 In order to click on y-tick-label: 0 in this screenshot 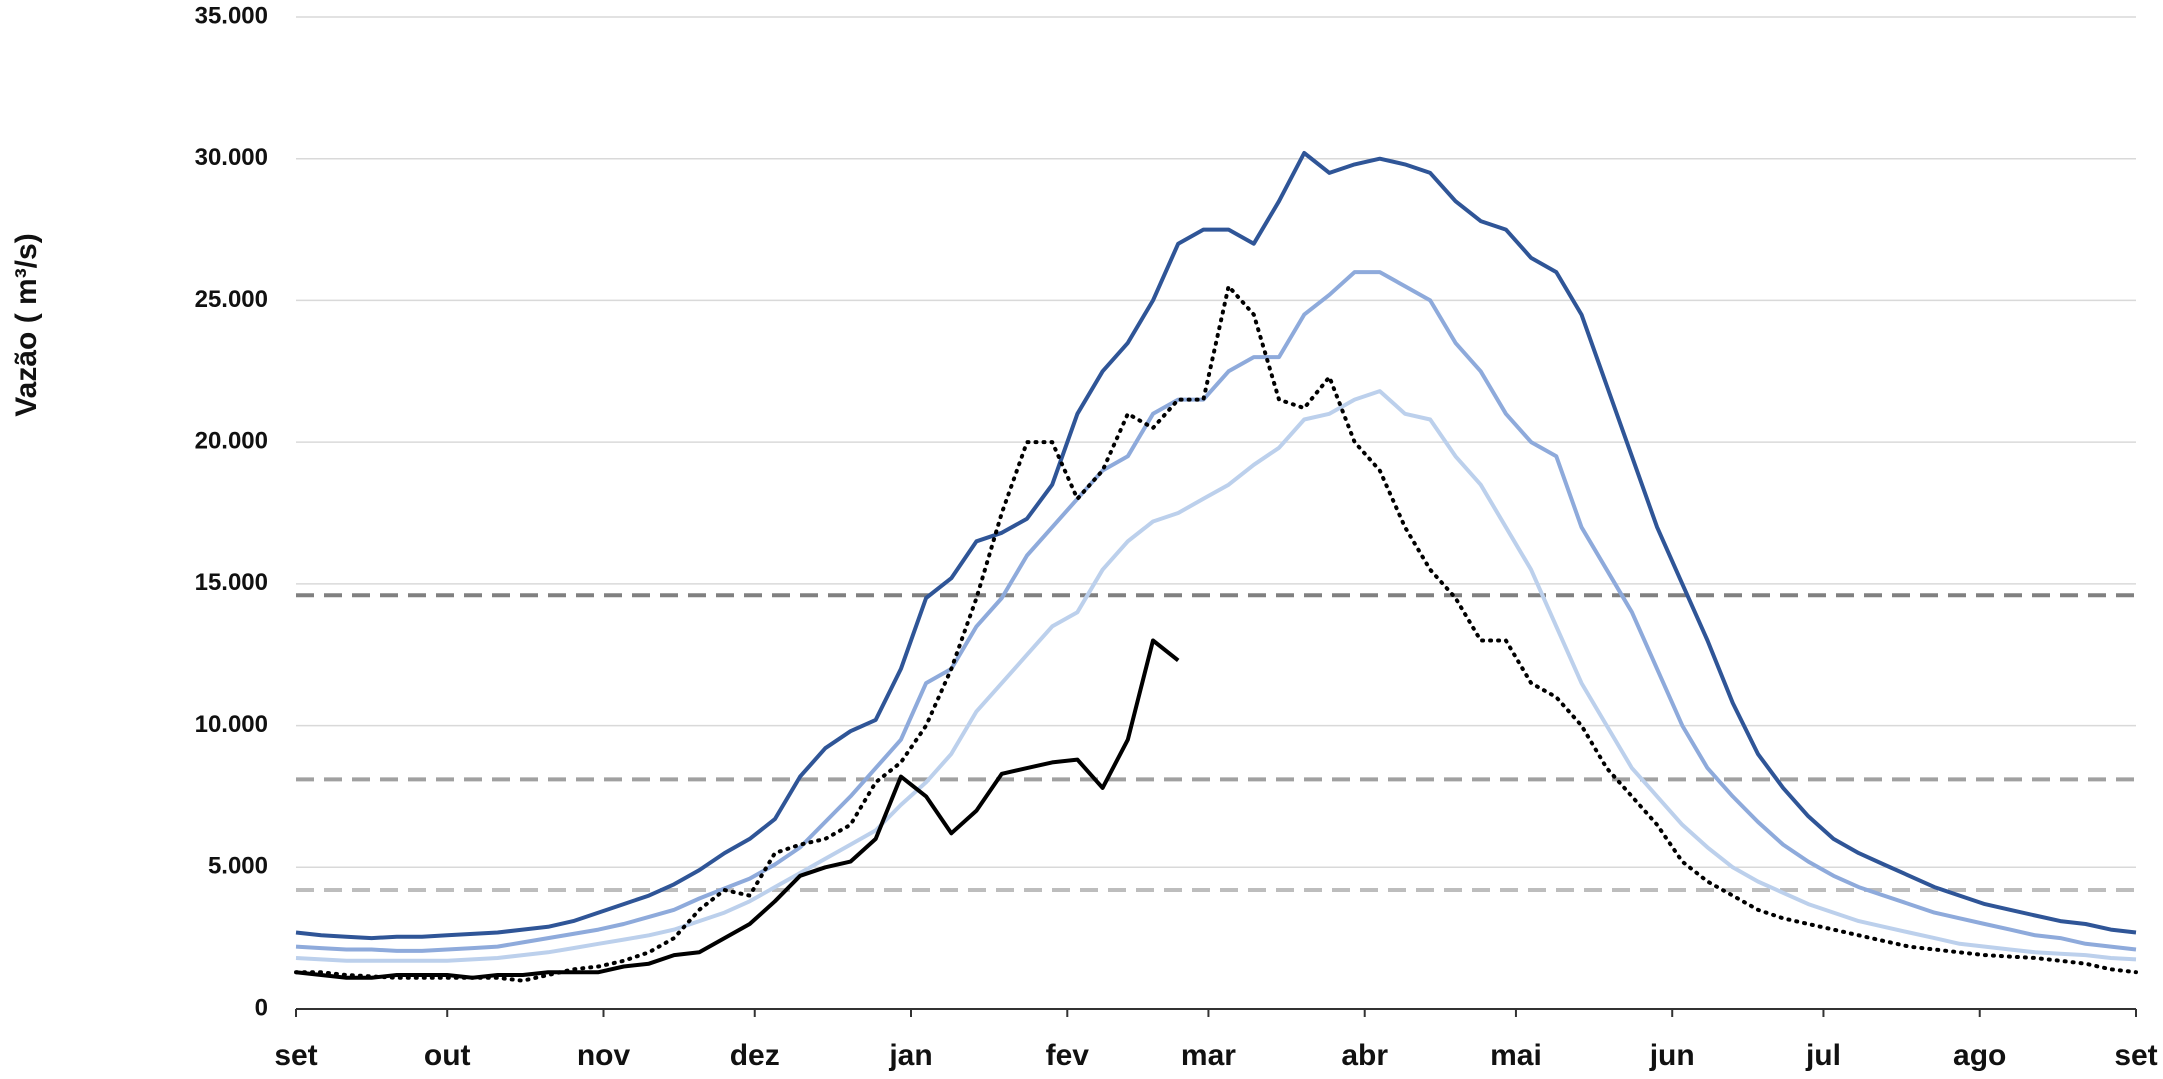, I will do `click(261, 1007)`.